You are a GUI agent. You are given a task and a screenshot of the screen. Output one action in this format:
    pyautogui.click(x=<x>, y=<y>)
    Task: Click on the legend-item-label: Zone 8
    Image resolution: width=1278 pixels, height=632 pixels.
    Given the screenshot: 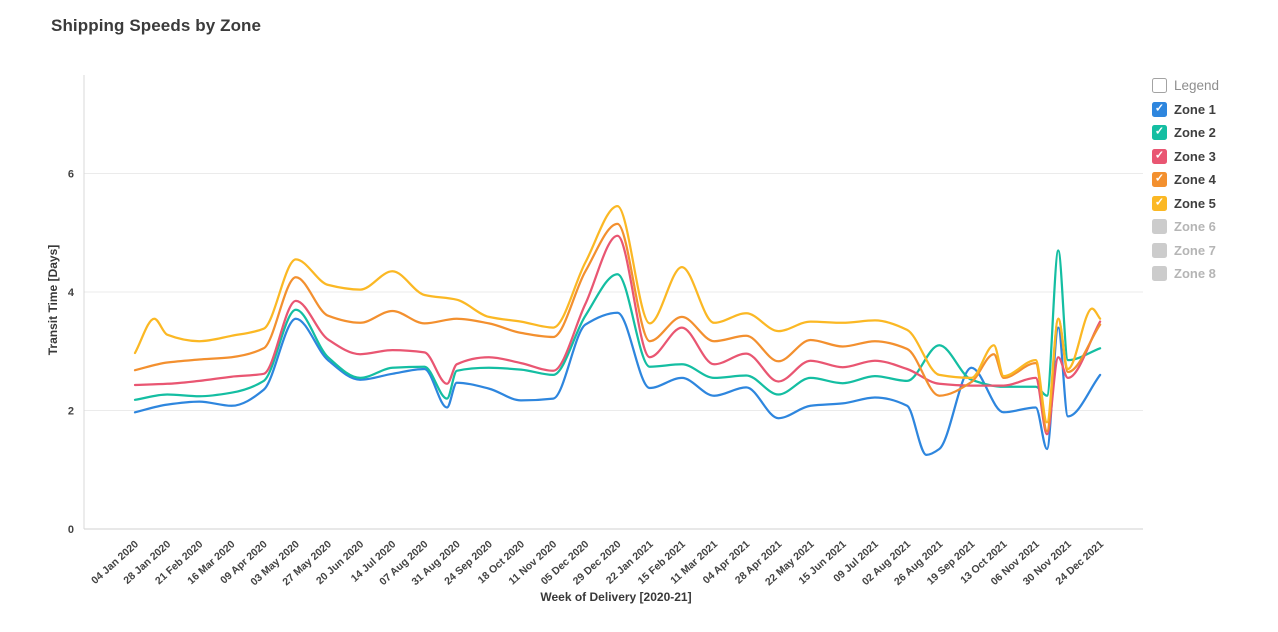 What is the action you would take?
    pyautogui.click(x=1195, y=273)
    